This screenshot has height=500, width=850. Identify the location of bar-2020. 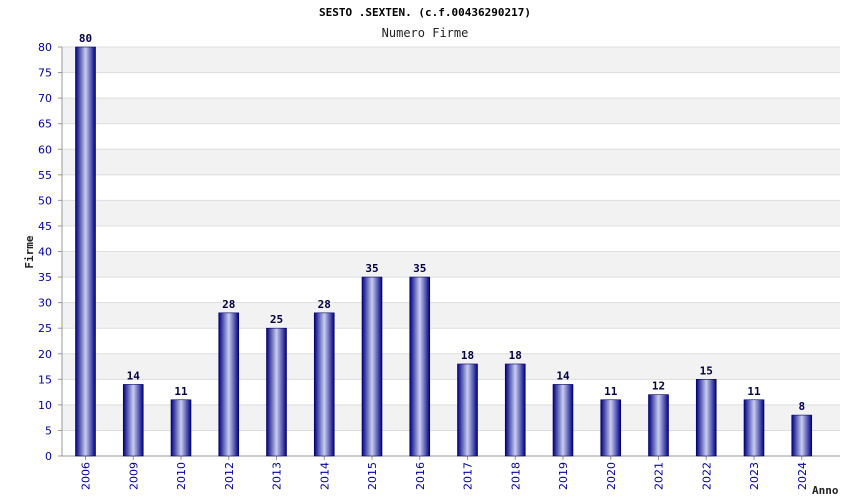
(611, 428).